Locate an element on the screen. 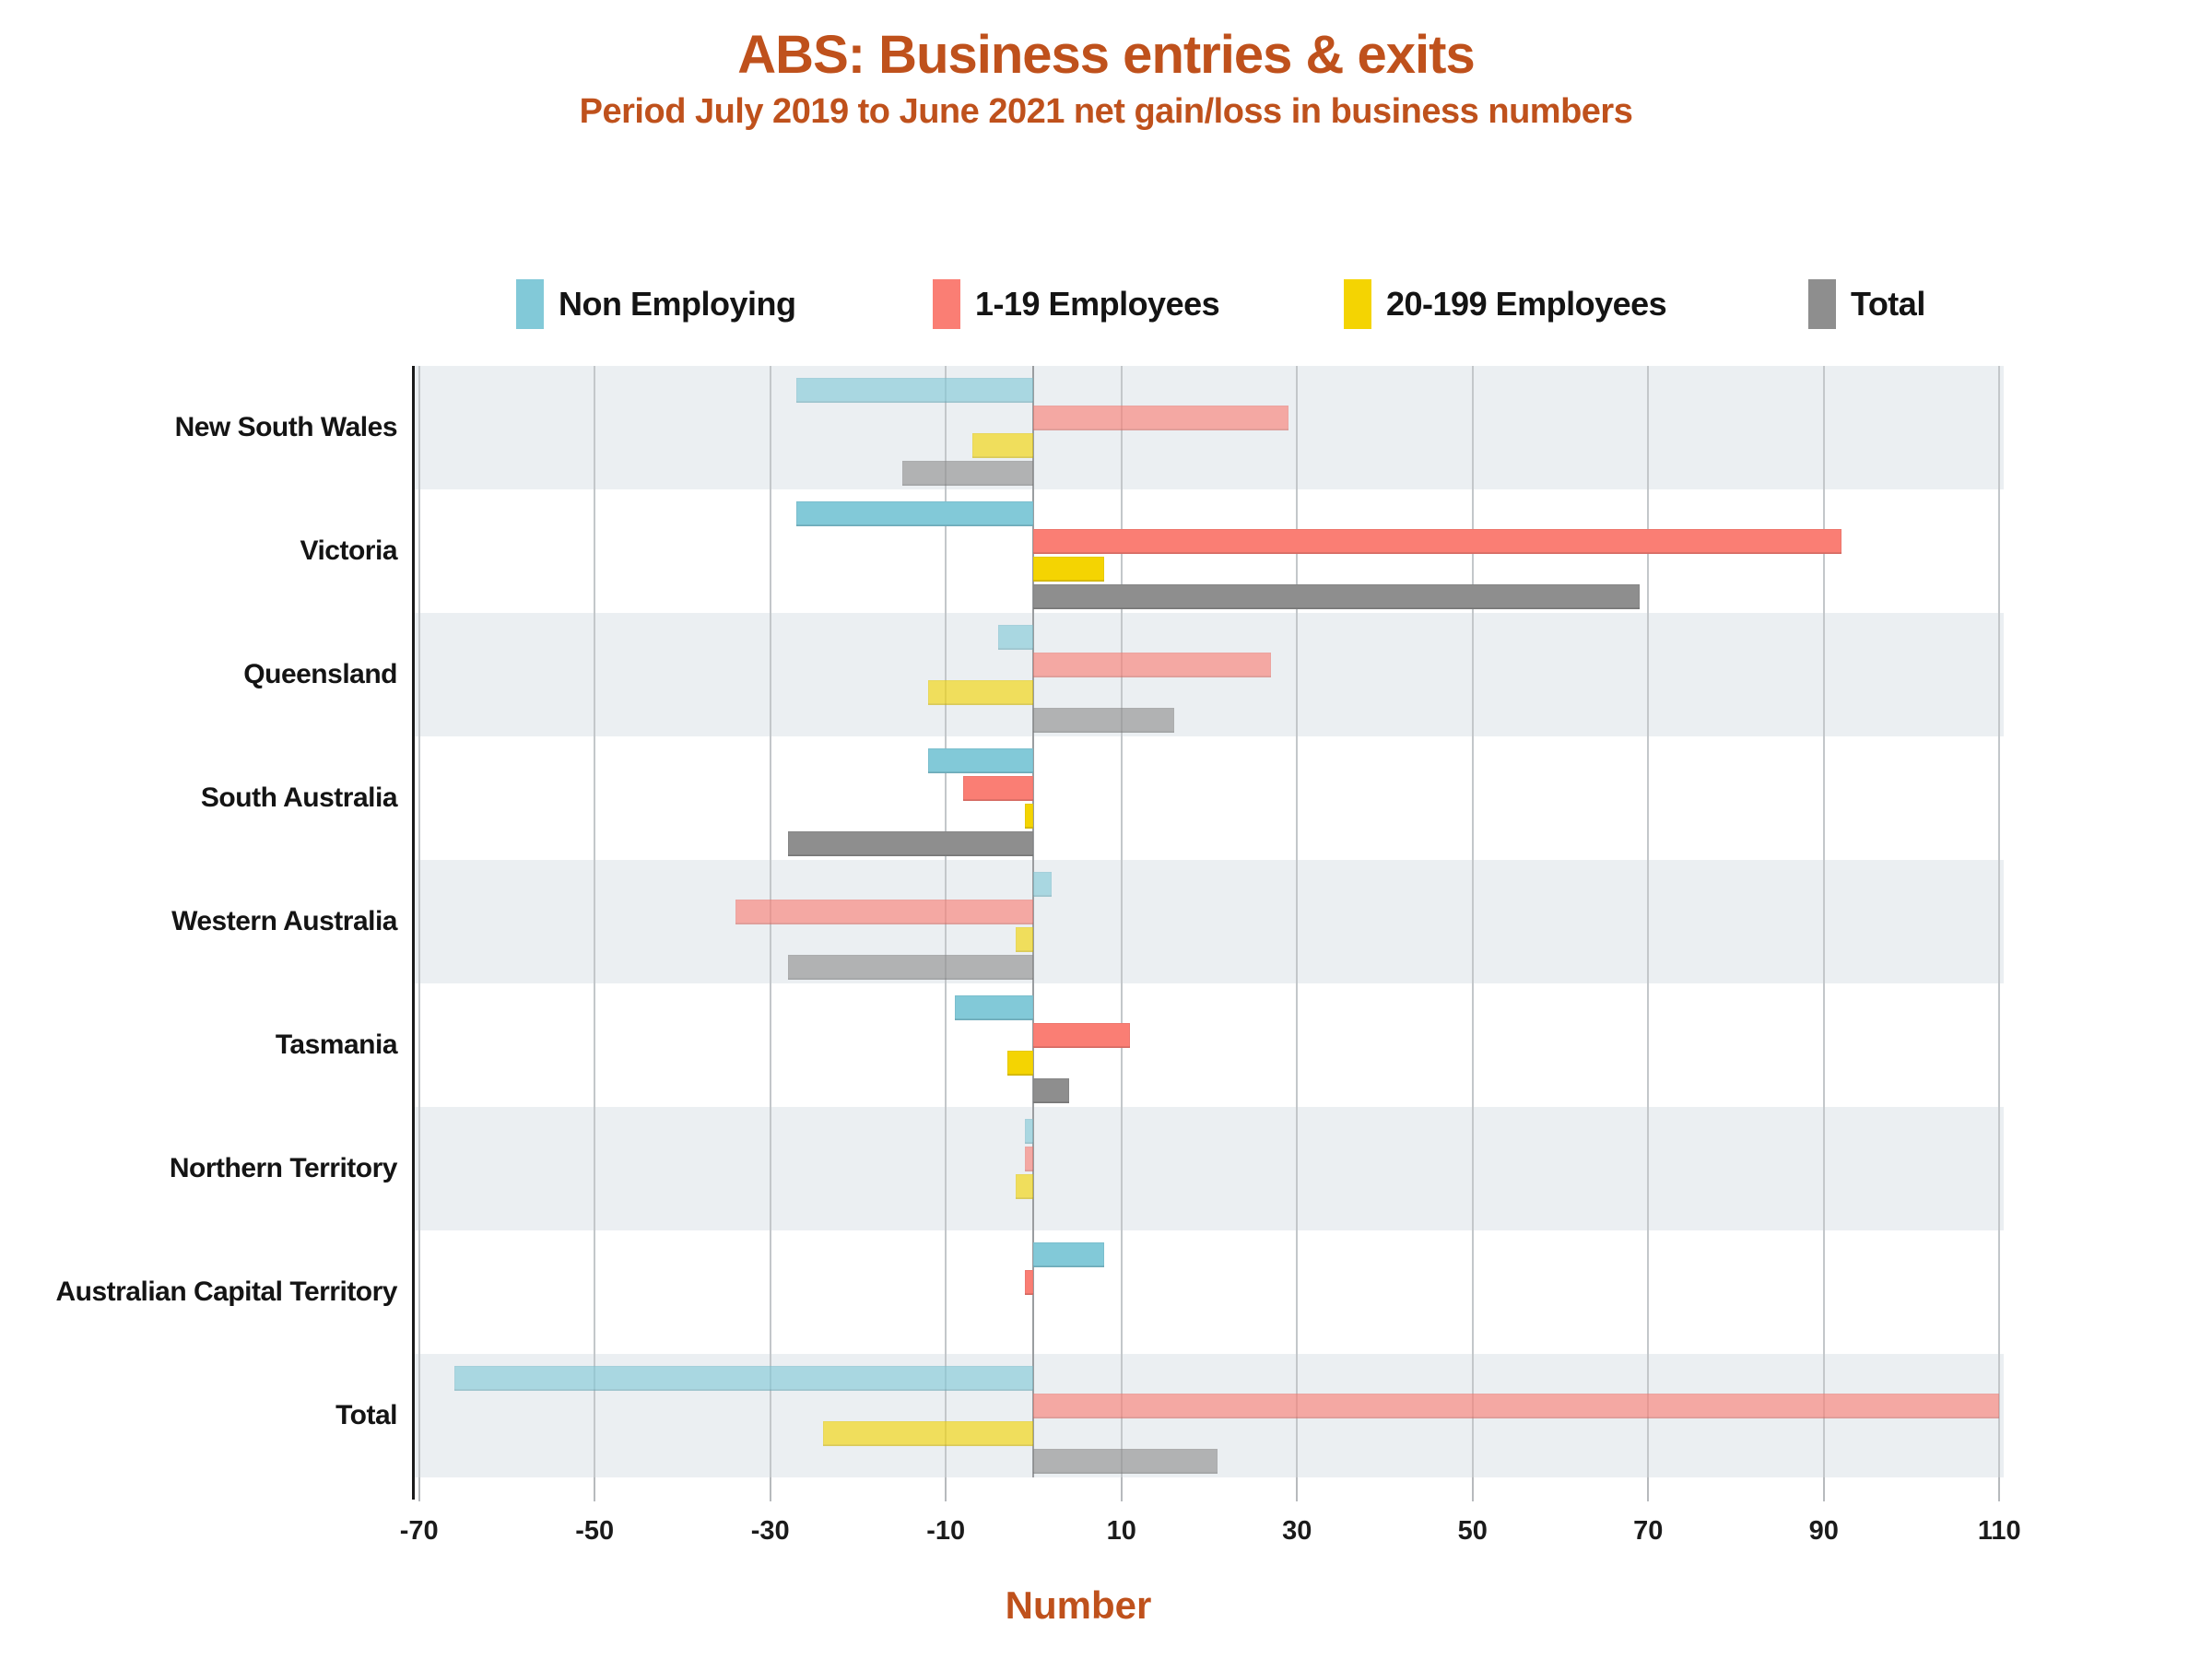  x-tick-label: 70 is located at coordinates (1648, 1531).